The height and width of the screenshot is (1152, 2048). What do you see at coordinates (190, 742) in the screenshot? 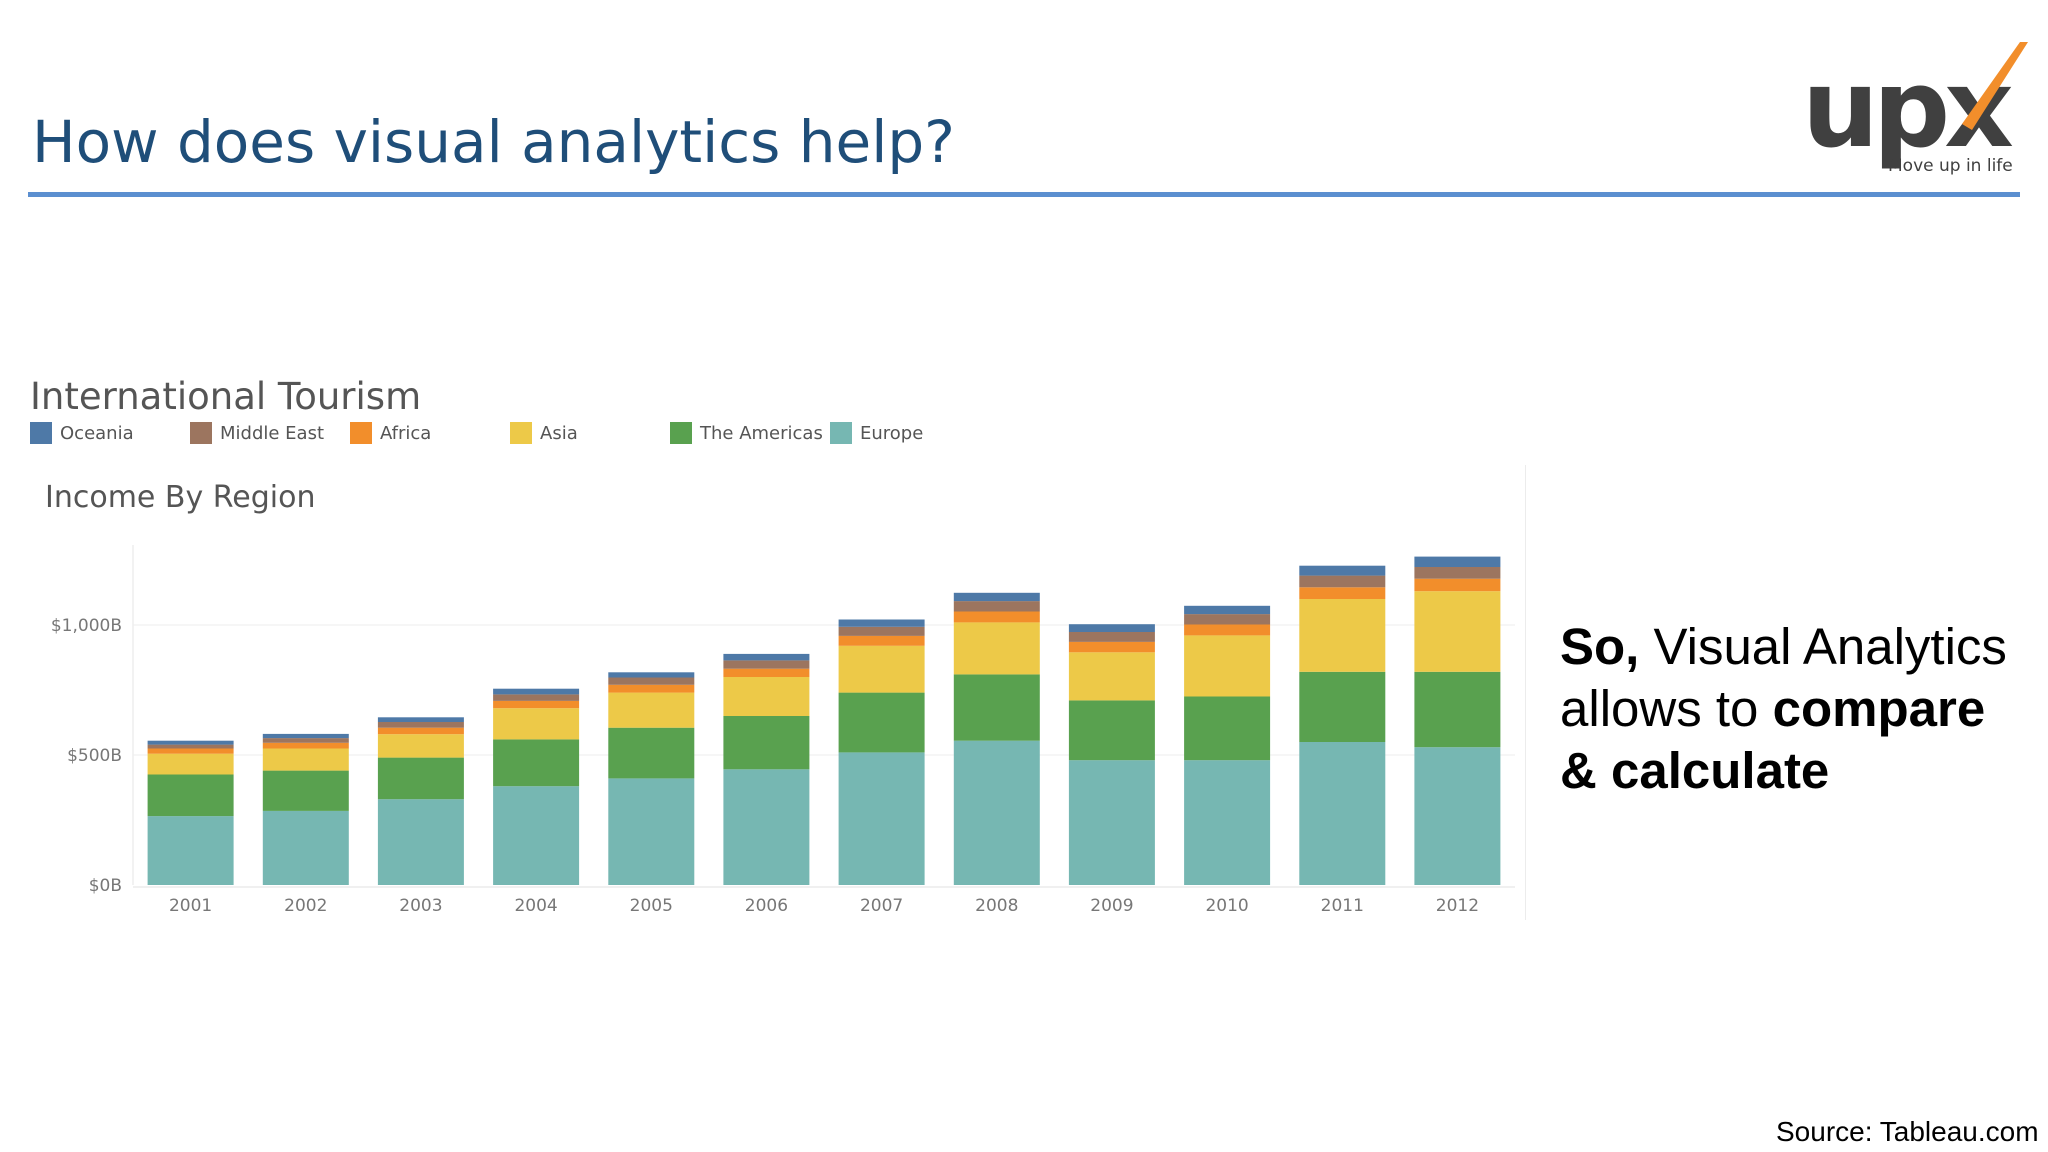
I see `bar-oceania-2001` at bounding box center [190, 742].